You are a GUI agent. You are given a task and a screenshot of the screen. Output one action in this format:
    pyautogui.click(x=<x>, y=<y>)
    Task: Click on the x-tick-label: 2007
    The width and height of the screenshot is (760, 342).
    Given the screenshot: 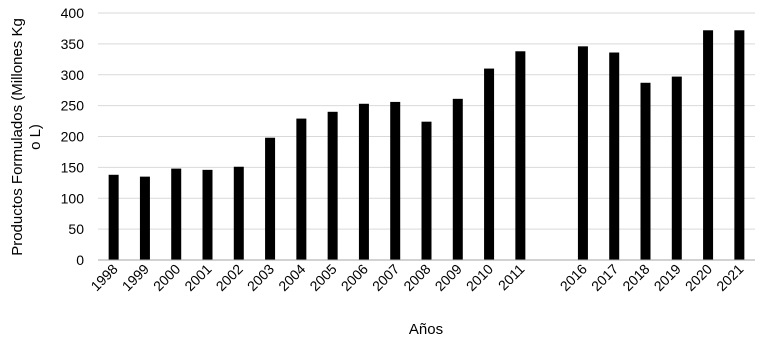 What is the action you would take?
    pyautogui.click(x=385, y=277)
    